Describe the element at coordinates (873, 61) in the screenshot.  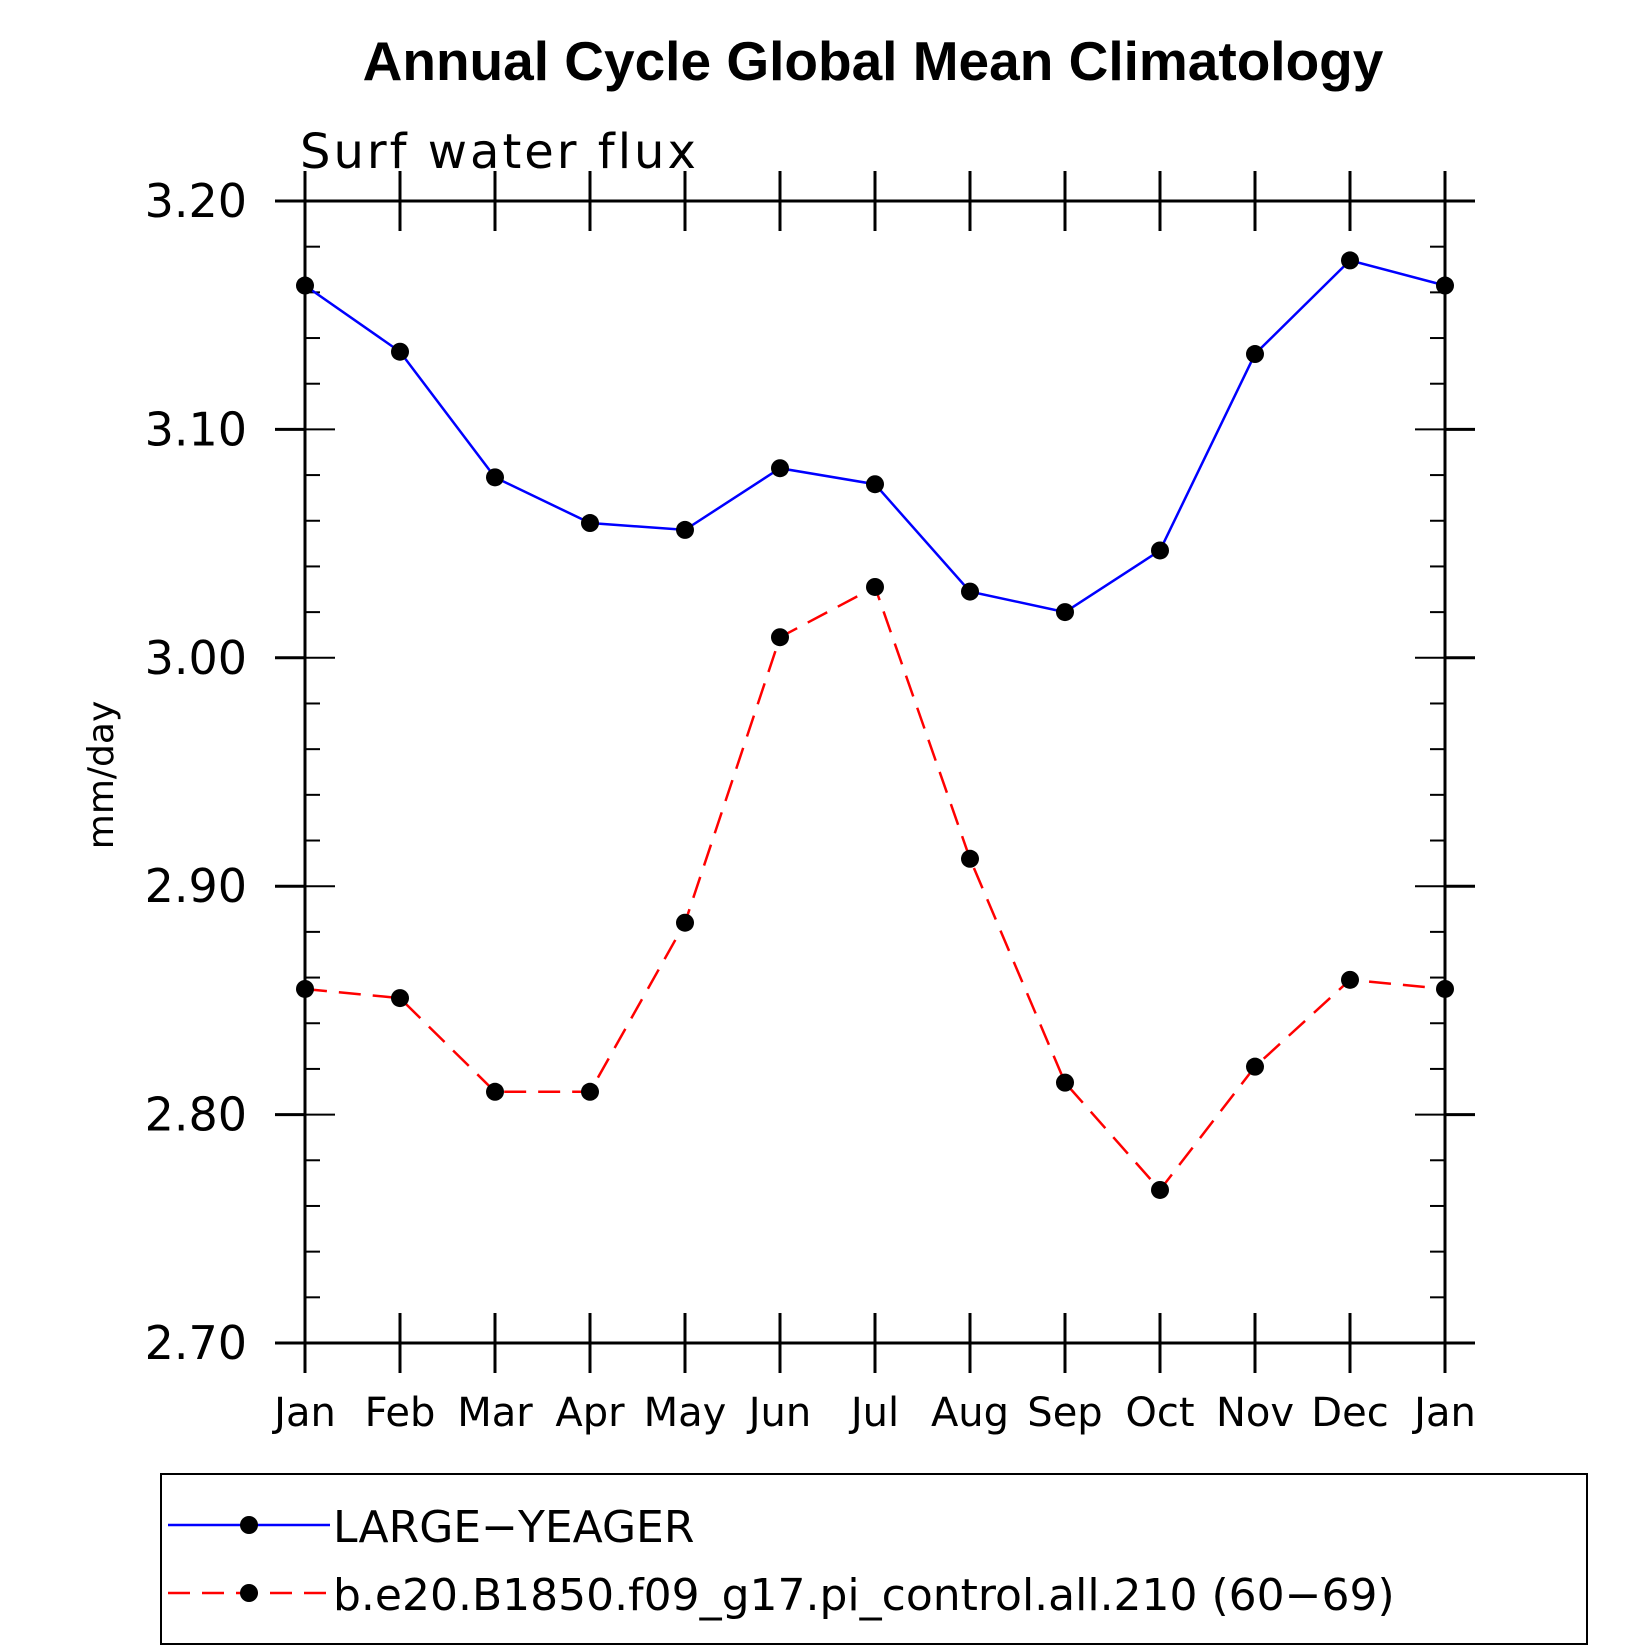
I see `chart-title: Annual Cycle Global Mean Climatology` at that location.